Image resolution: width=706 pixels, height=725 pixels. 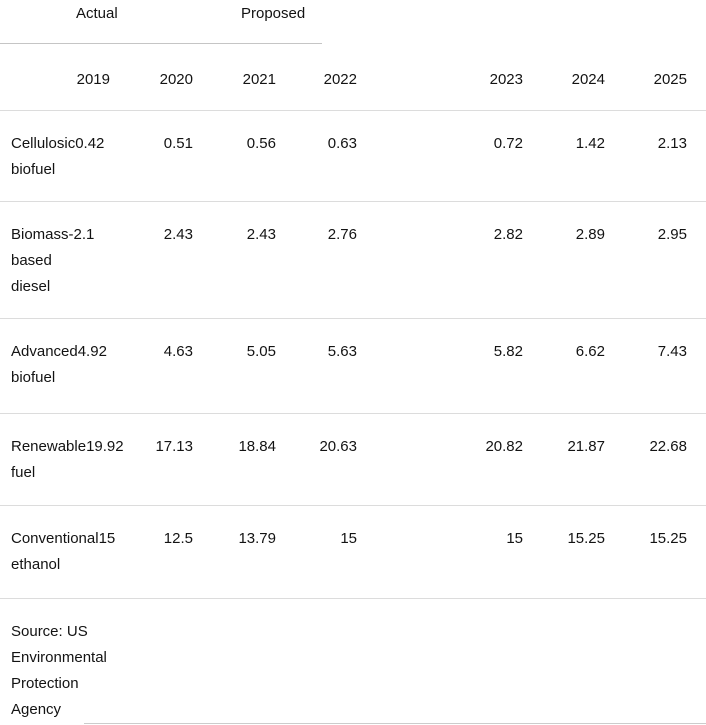 I want to click on value-2021: 0.56, so click(x=261, y=143).